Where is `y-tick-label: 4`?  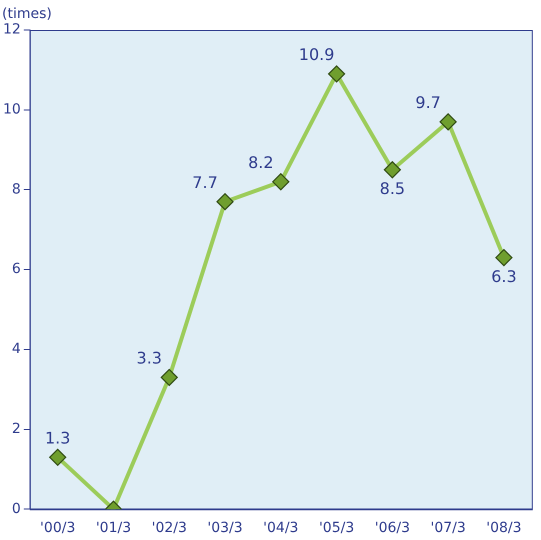
y-tick-label: 4 is located at coordinates (16, 349).